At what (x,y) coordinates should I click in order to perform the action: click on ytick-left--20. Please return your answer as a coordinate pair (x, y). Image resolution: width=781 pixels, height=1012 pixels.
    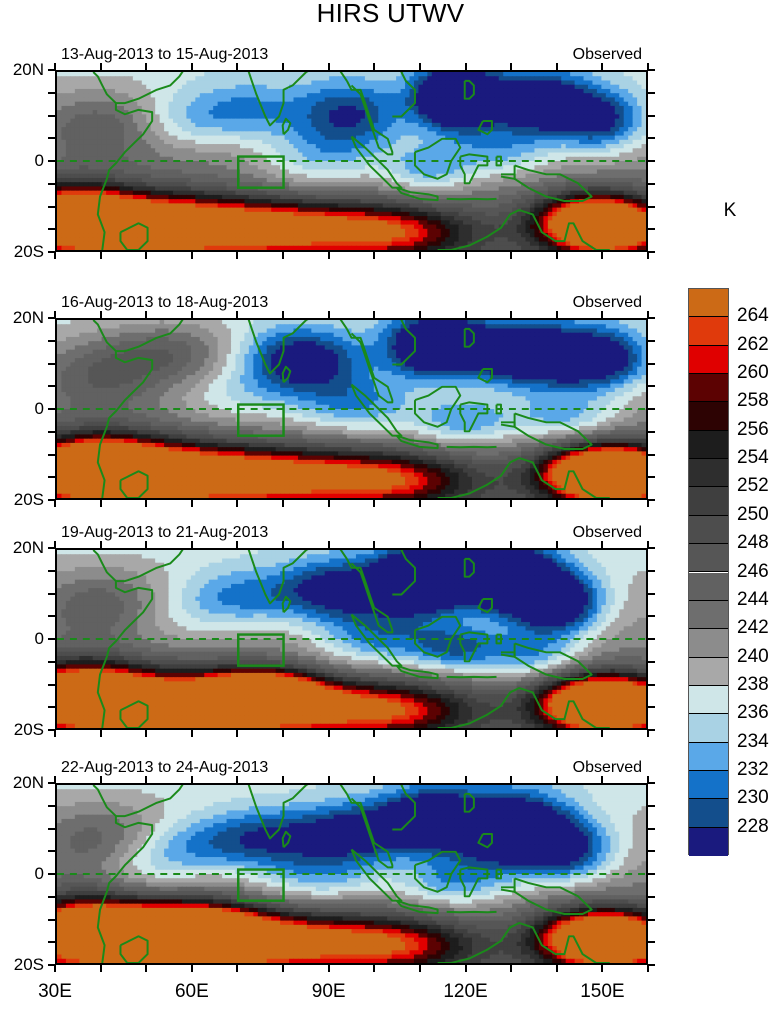
    Looking at the image, I should click on (51, 500).